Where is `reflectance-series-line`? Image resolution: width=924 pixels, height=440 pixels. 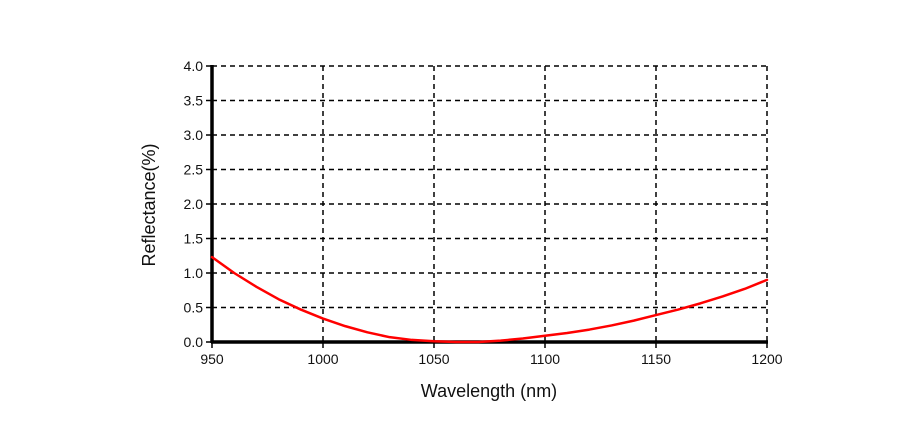 reflectance-series-line is located at coordinates (489, 299).